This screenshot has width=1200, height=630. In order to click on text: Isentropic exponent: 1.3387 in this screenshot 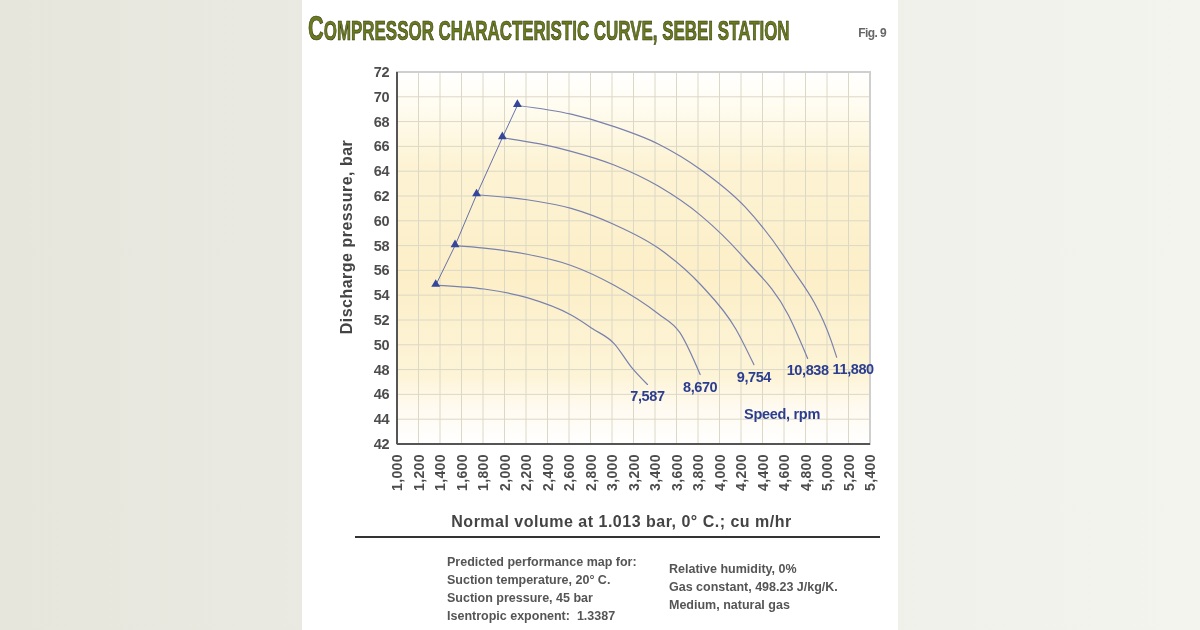, I will do `click(531, 616)`.